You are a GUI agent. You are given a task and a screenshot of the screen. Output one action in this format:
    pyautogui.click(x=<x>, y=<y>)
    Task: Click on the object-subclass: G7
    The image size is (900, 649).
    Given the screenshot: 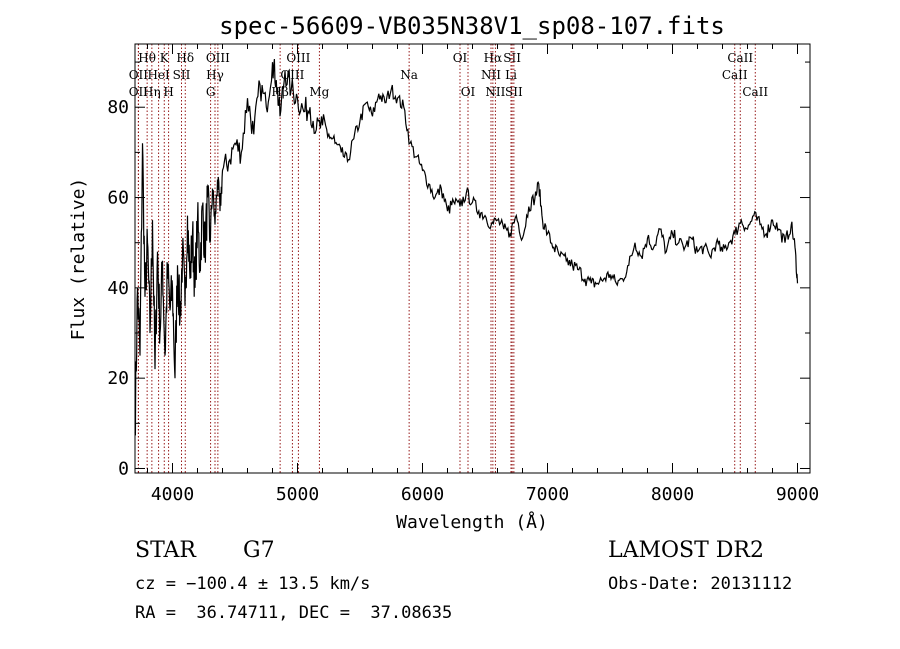 What is the action you would take?
    pyautogui.click(x=259, y=550)
    